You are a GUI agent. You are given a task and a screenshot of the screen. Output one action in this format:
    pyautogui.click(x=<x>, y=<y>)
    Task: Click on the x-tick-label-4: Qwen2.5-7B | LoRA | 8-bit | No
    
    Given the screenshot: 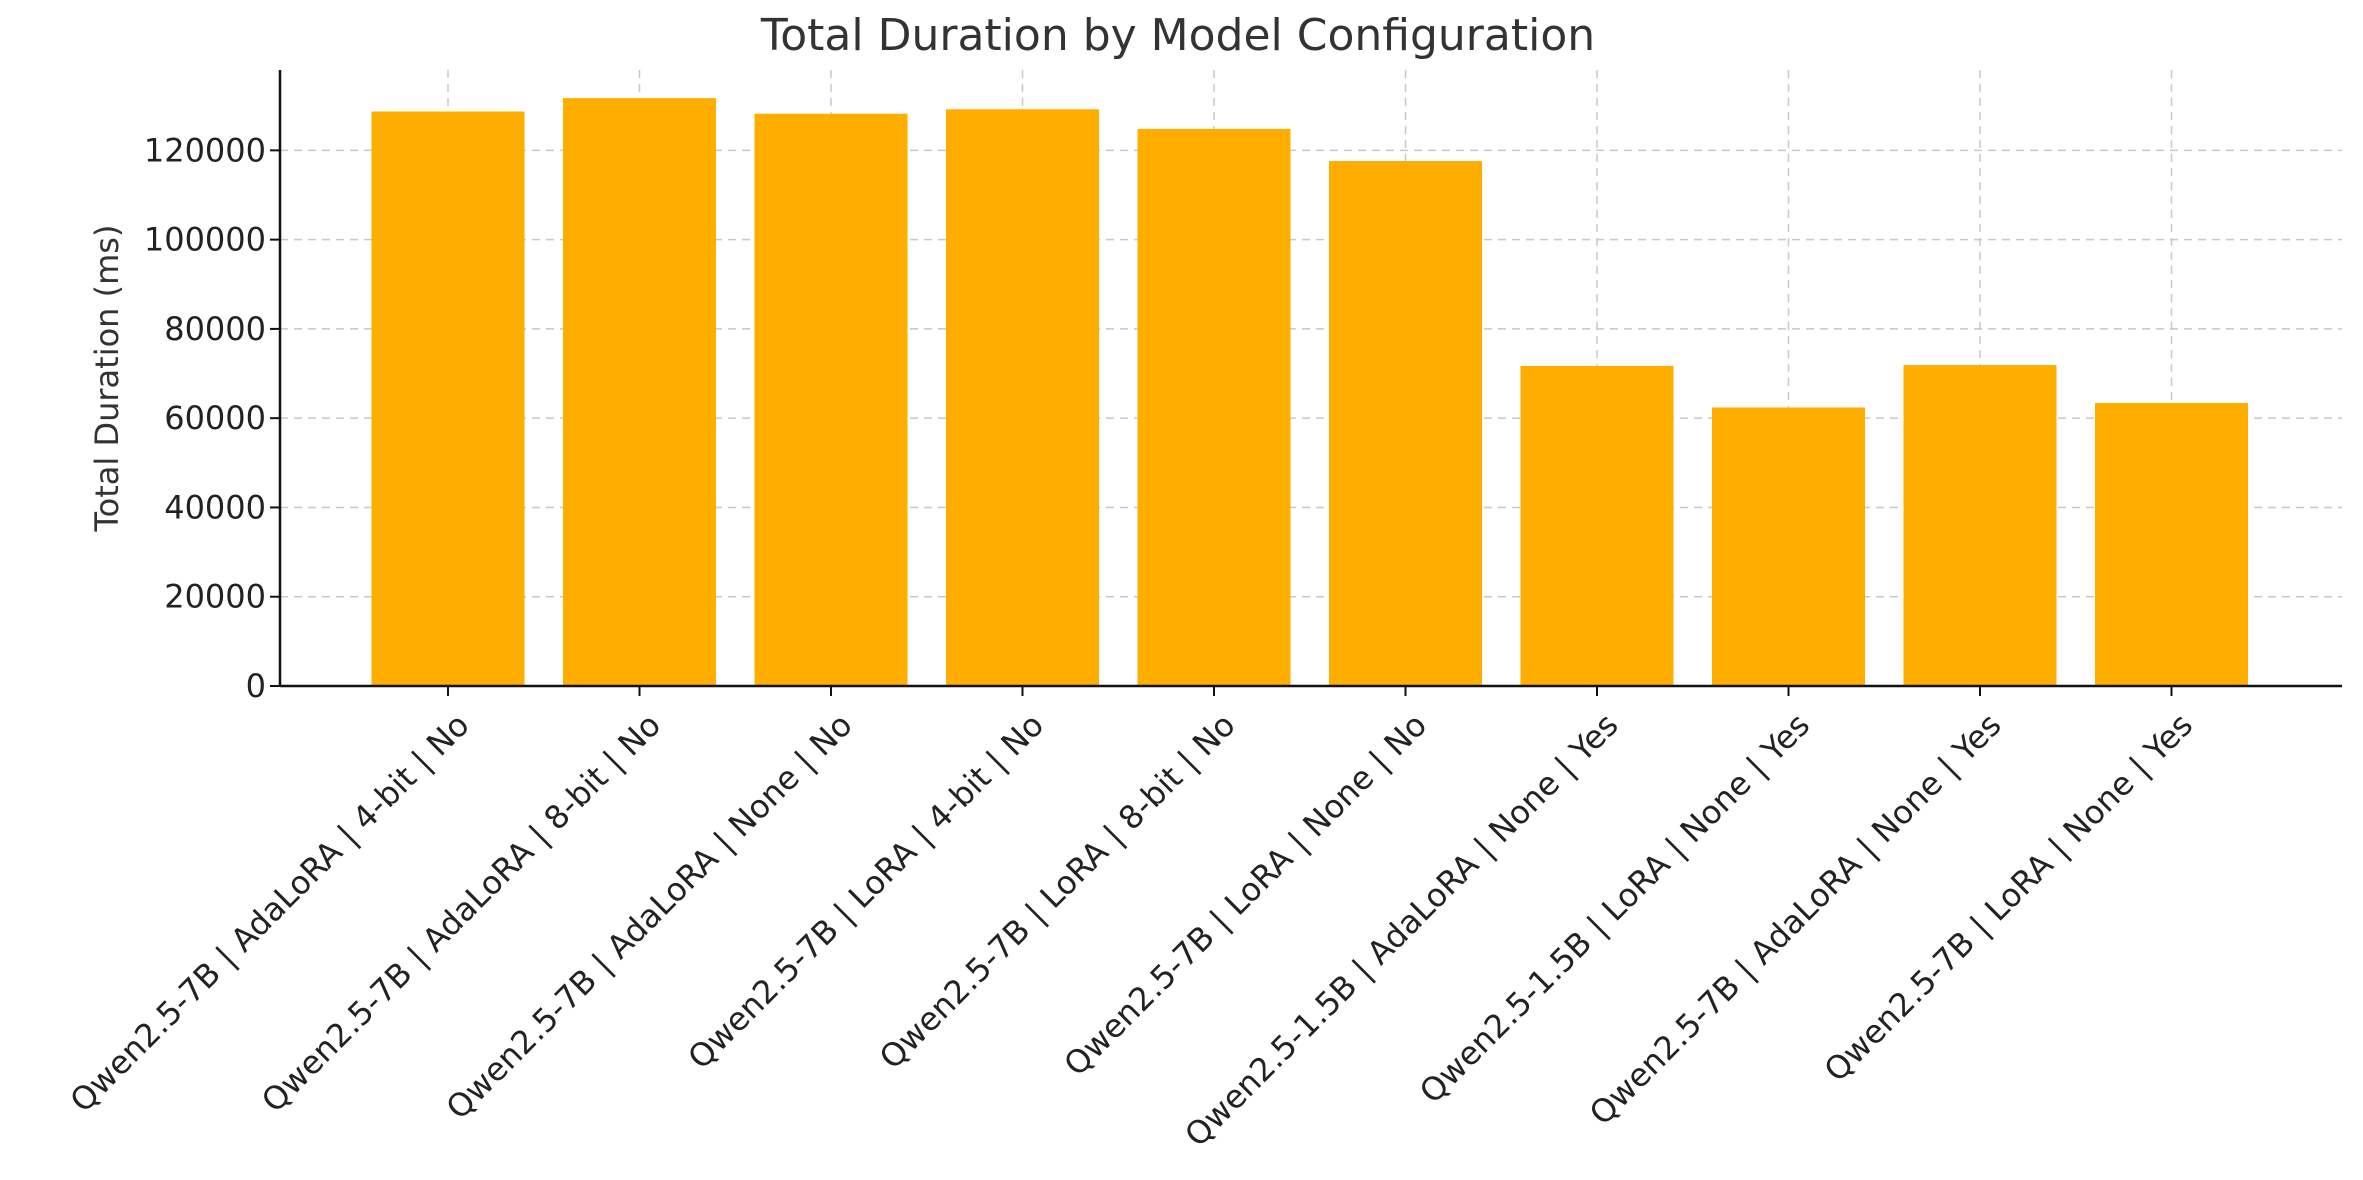 What is the action you would take?
    pyautogui.click(x=1057, y=891)
    